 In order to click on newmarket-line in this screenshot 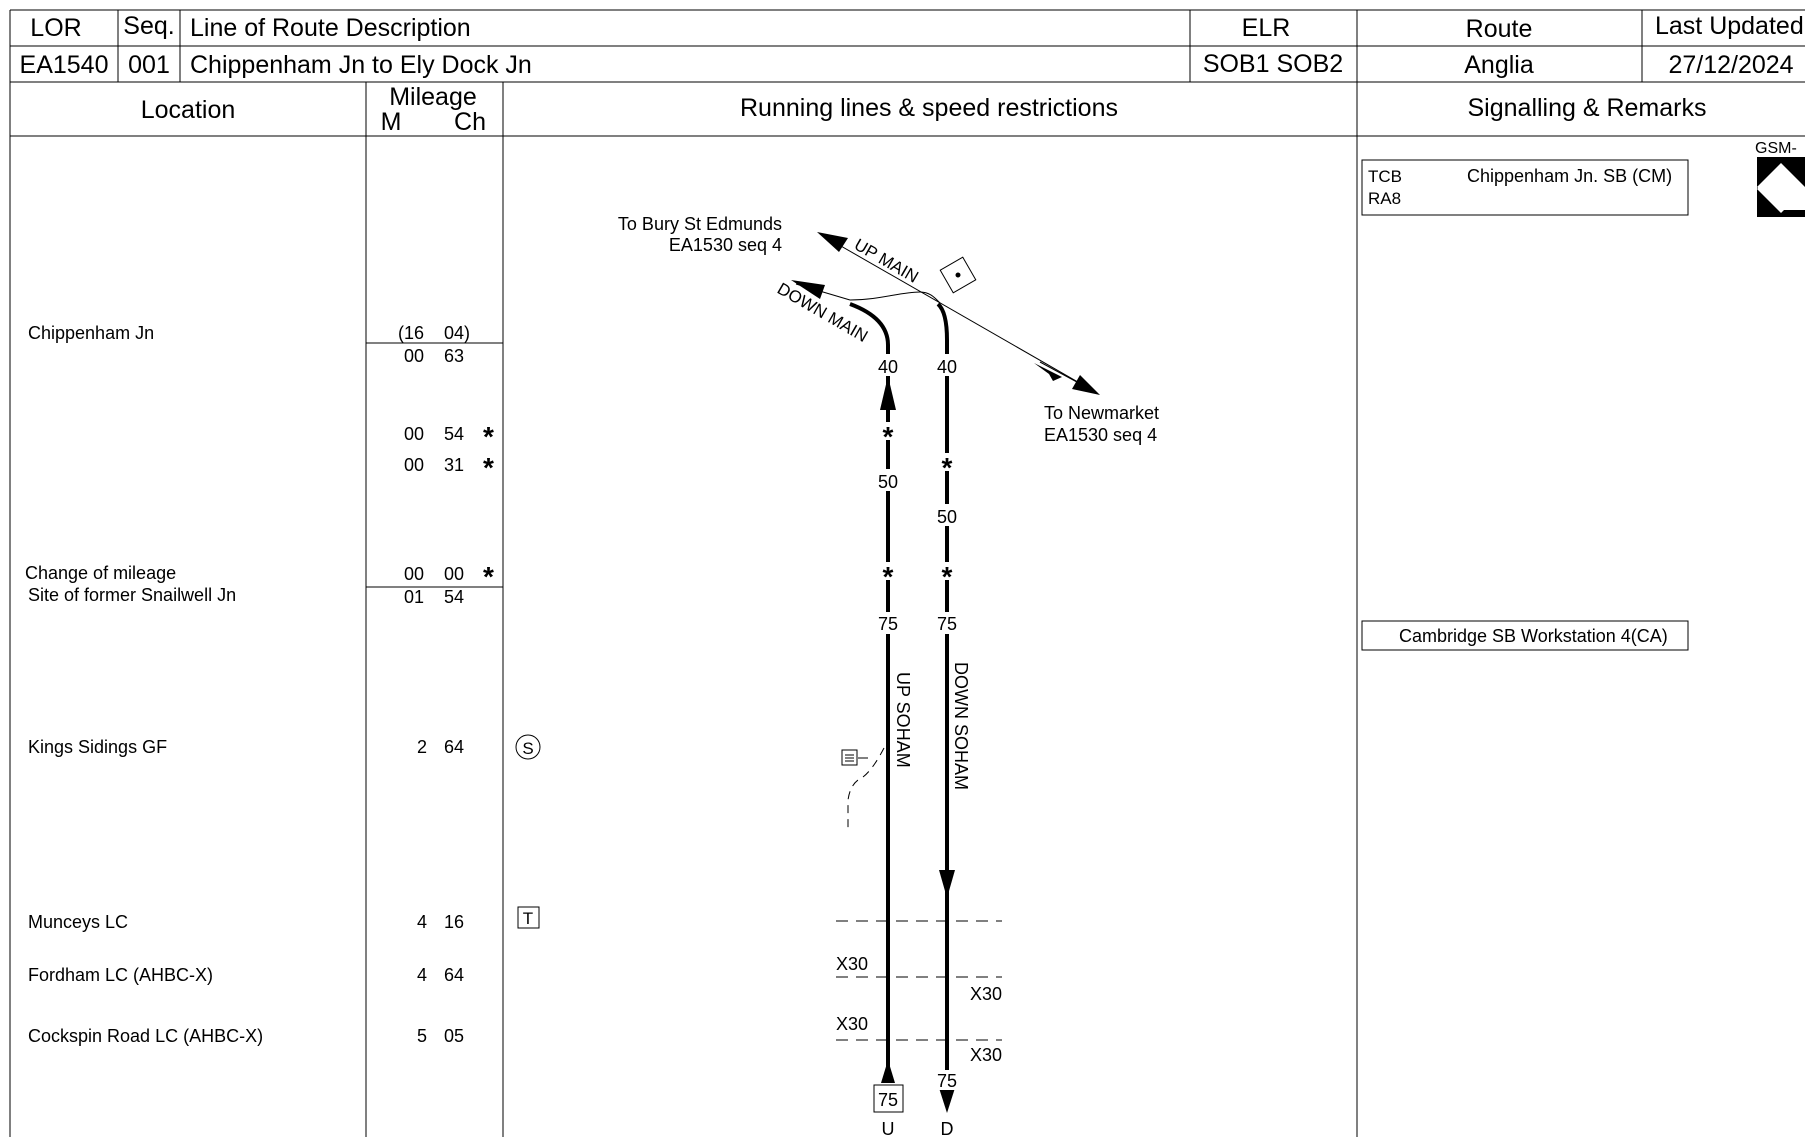, I will do `click(1068, 377)`.